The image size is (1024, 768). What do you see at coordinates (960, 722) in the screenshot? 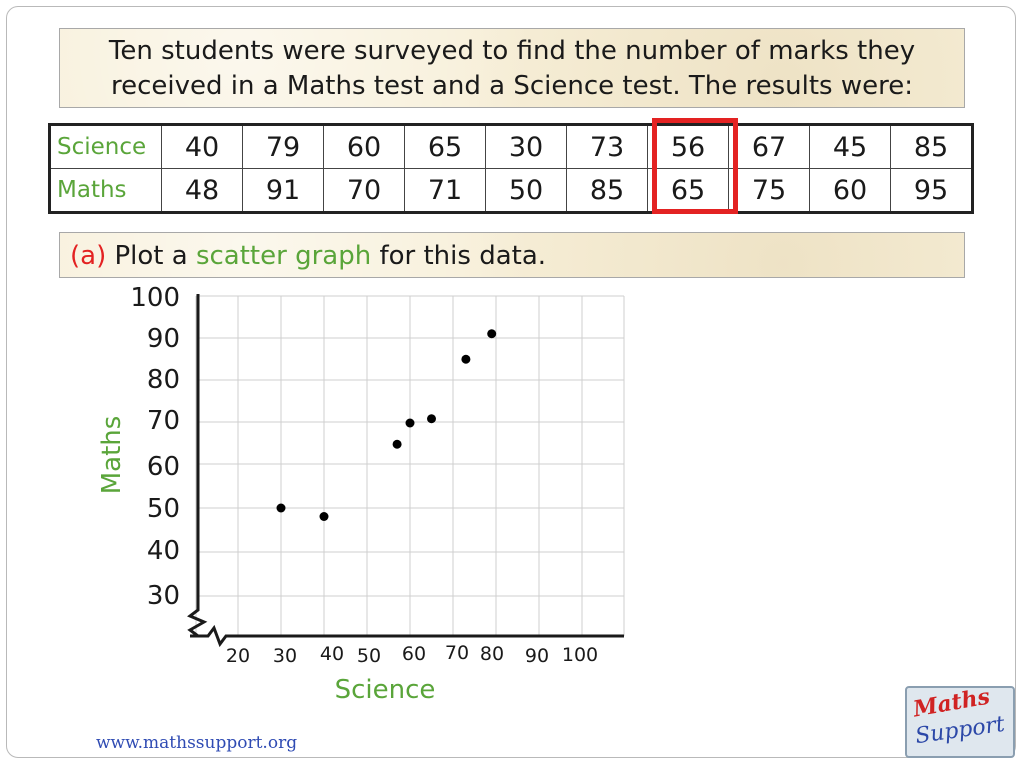
I see `maths-support-logo: Maths Support` at bounding box center [960, 722].